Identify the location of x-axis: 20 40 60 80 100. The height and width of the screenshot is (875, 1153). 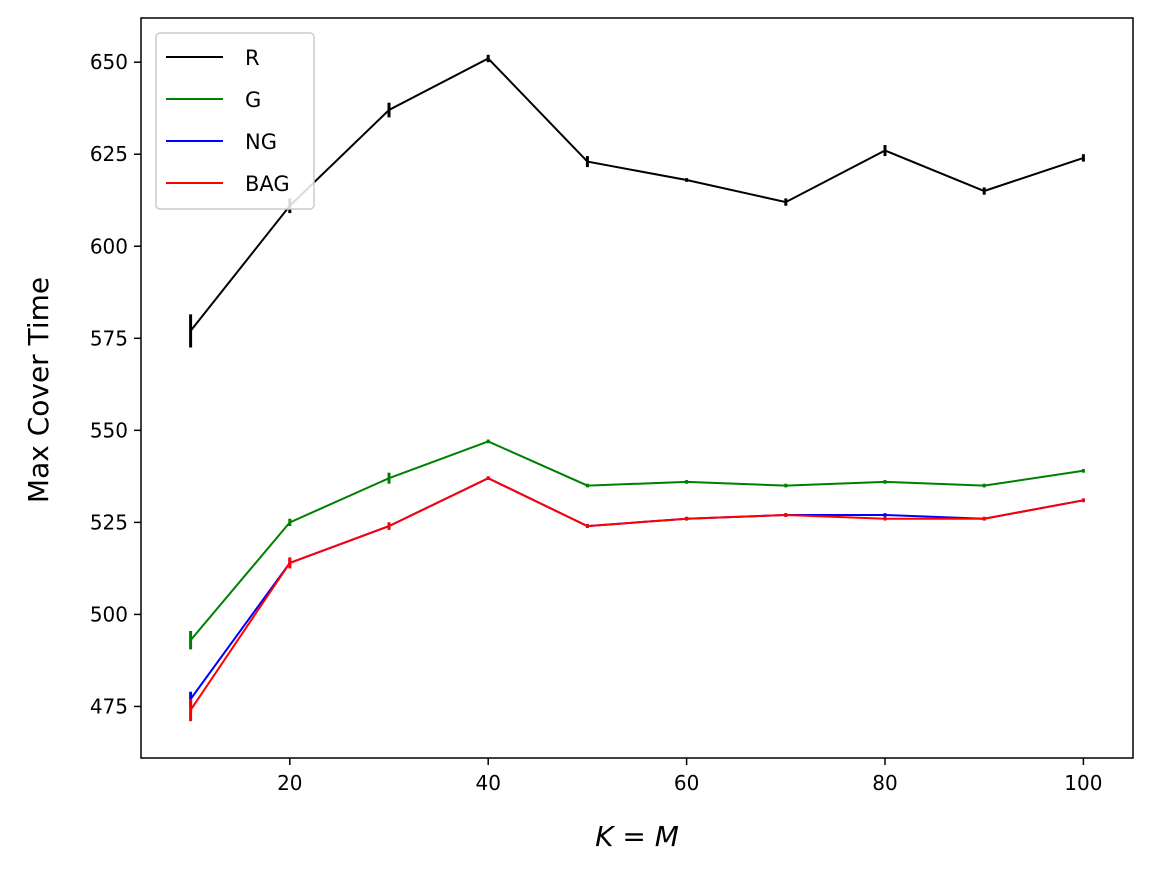
(689, 776).